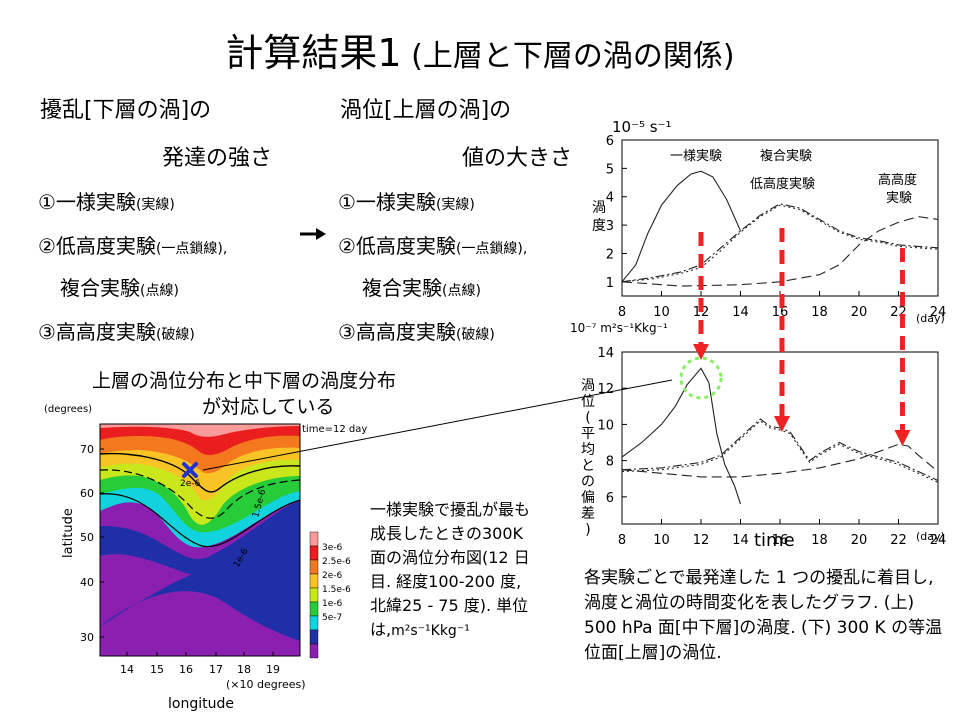 The image size is (960, 720). I want to click on bot-ylabel-char: と, so click(588, 466).